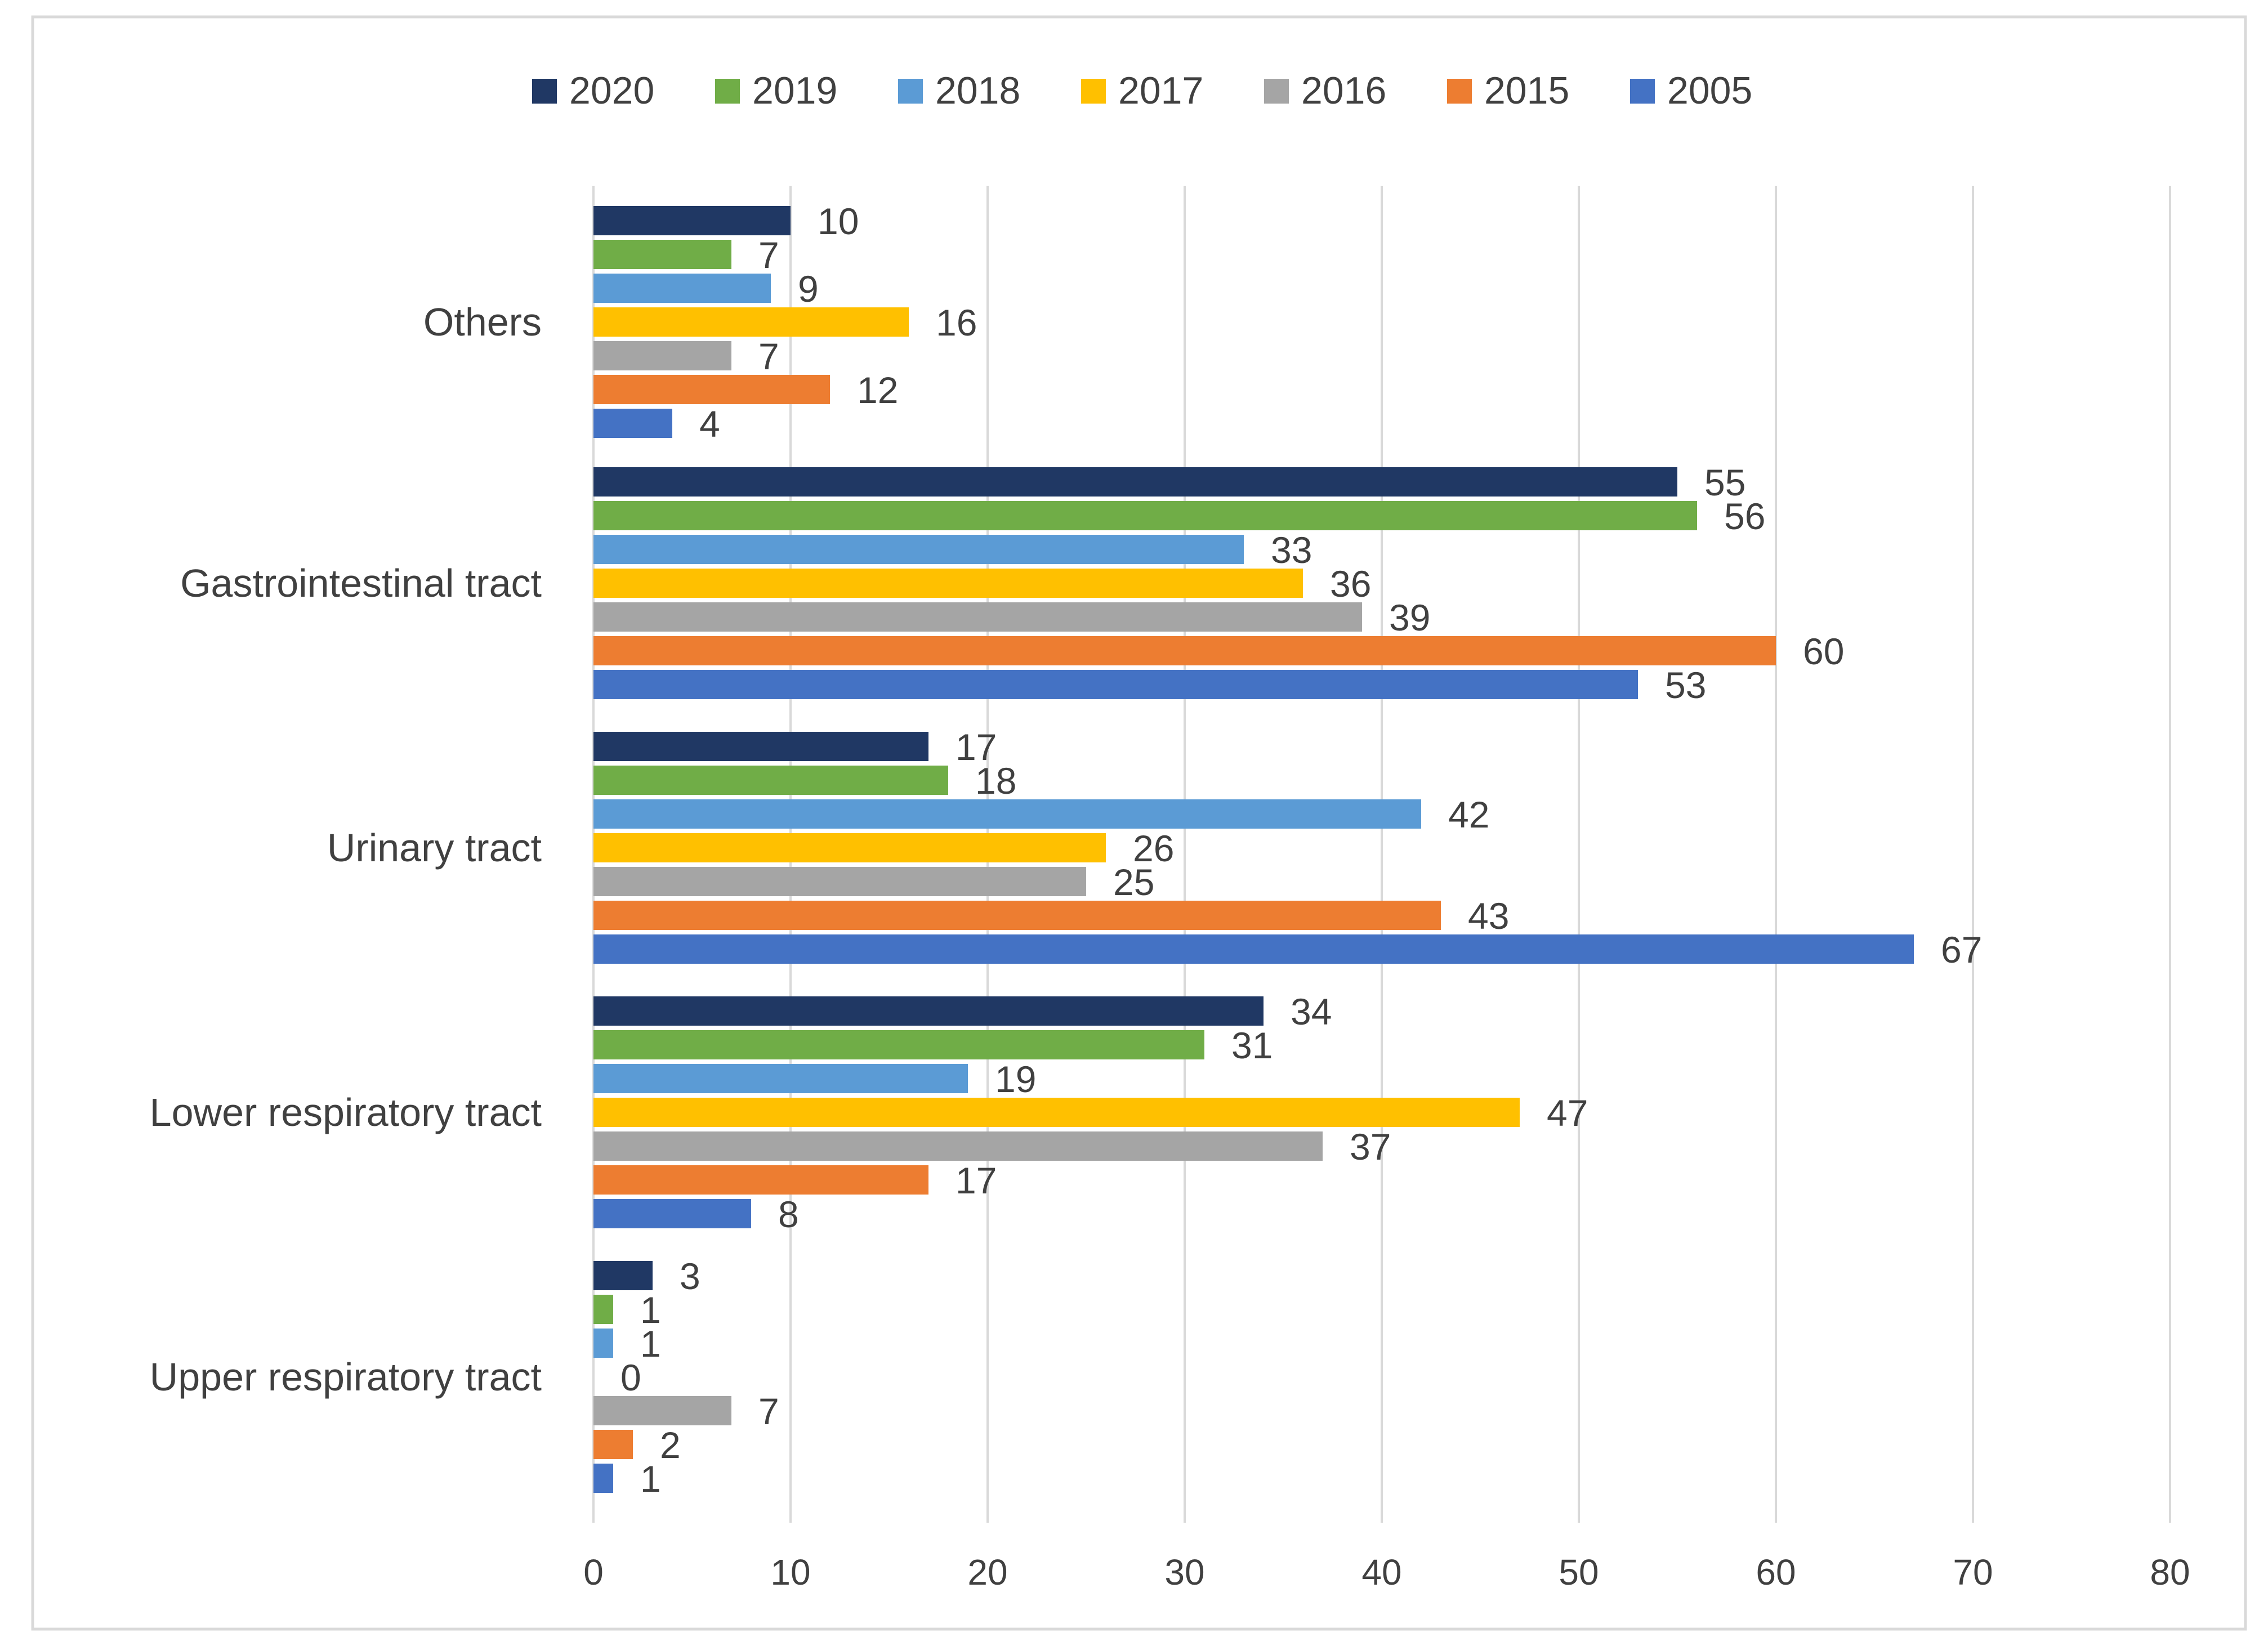 Image resolution: width=2268 pixels, height=1646 pixels. What do you see at coordinates (794, 90) in the screenshot?
I see `legend-label-2019: 2019` at bounding box center [794, 90].